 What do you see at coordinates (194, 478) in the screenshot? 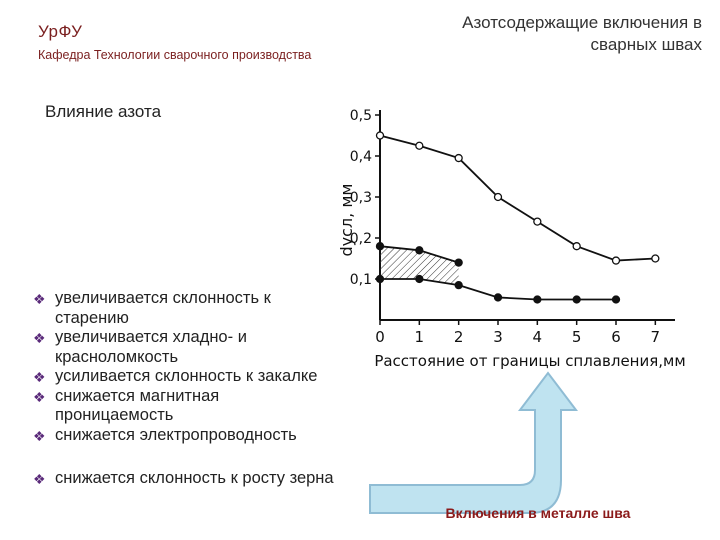
I see `list-item-line1: снижается склонность к росту зерна` at bounding box center [194, 478].